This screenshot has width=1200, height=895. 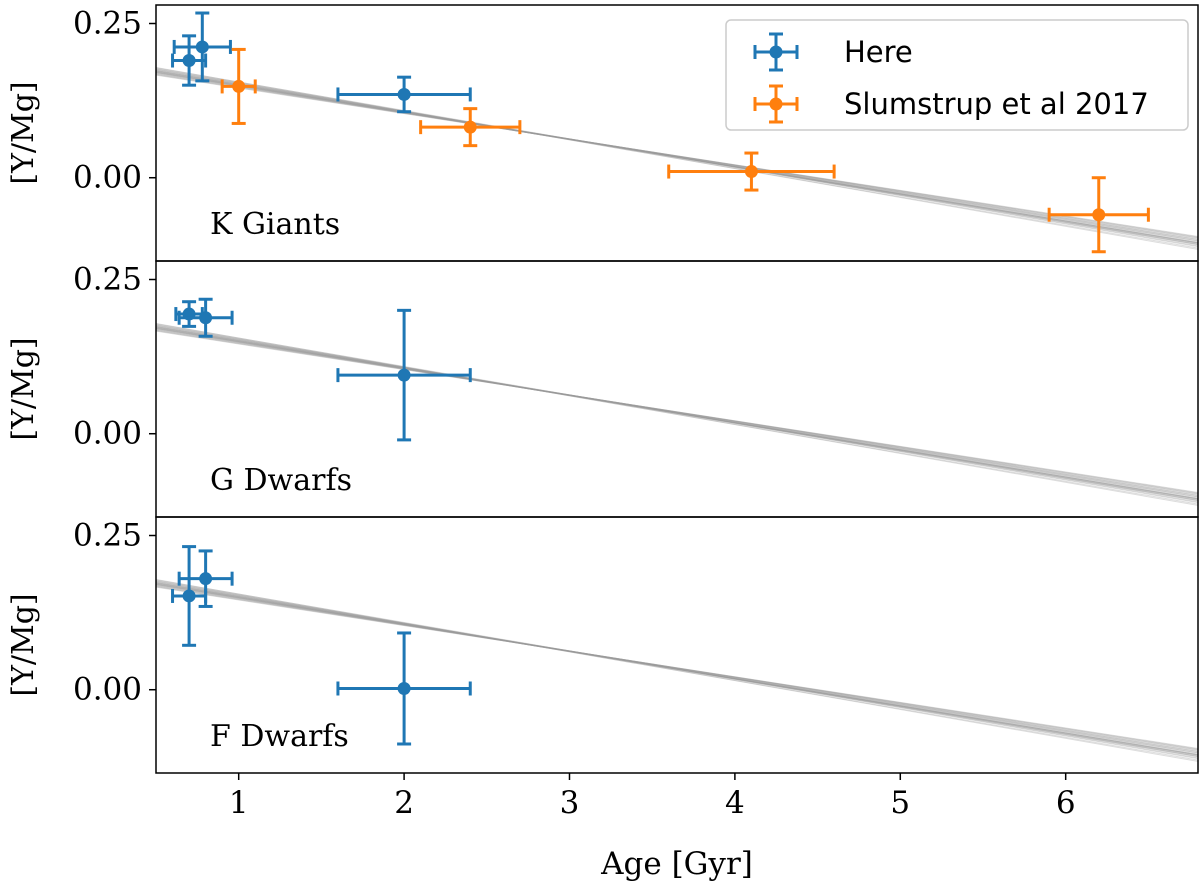 I want to click on x-tick-label: 6, so click(x=1066, y=803).